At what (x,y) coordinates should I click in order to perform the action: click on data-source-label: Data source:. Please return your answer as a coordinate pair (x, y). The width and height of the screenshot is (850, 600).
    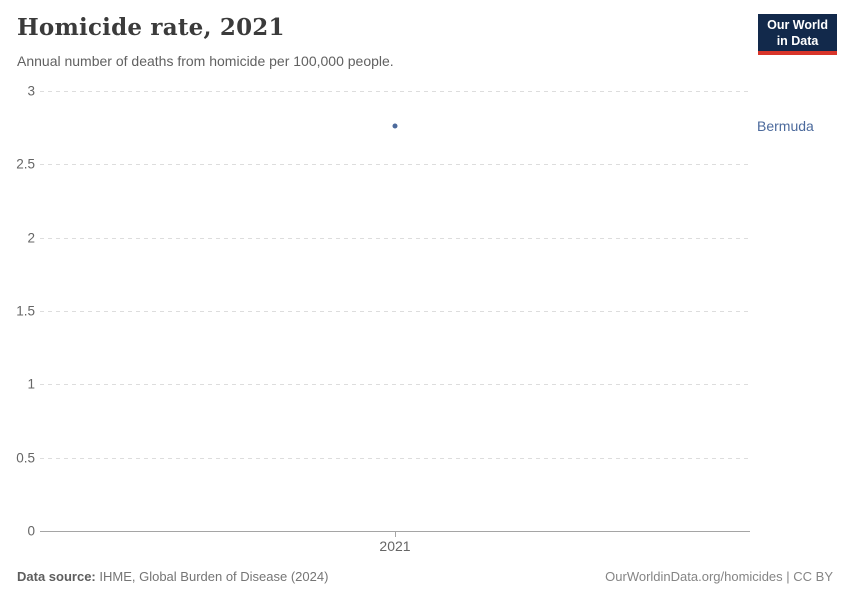
    Looking at the image, I should click on (56, 576).